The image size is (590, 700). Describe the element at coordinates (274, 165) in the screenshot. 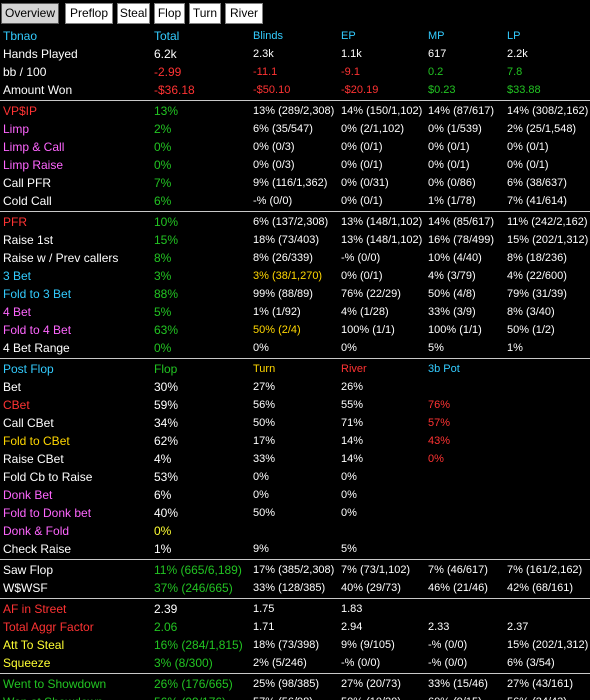

I see `stat-blinds-cell: 0% (0/3)` at that location.